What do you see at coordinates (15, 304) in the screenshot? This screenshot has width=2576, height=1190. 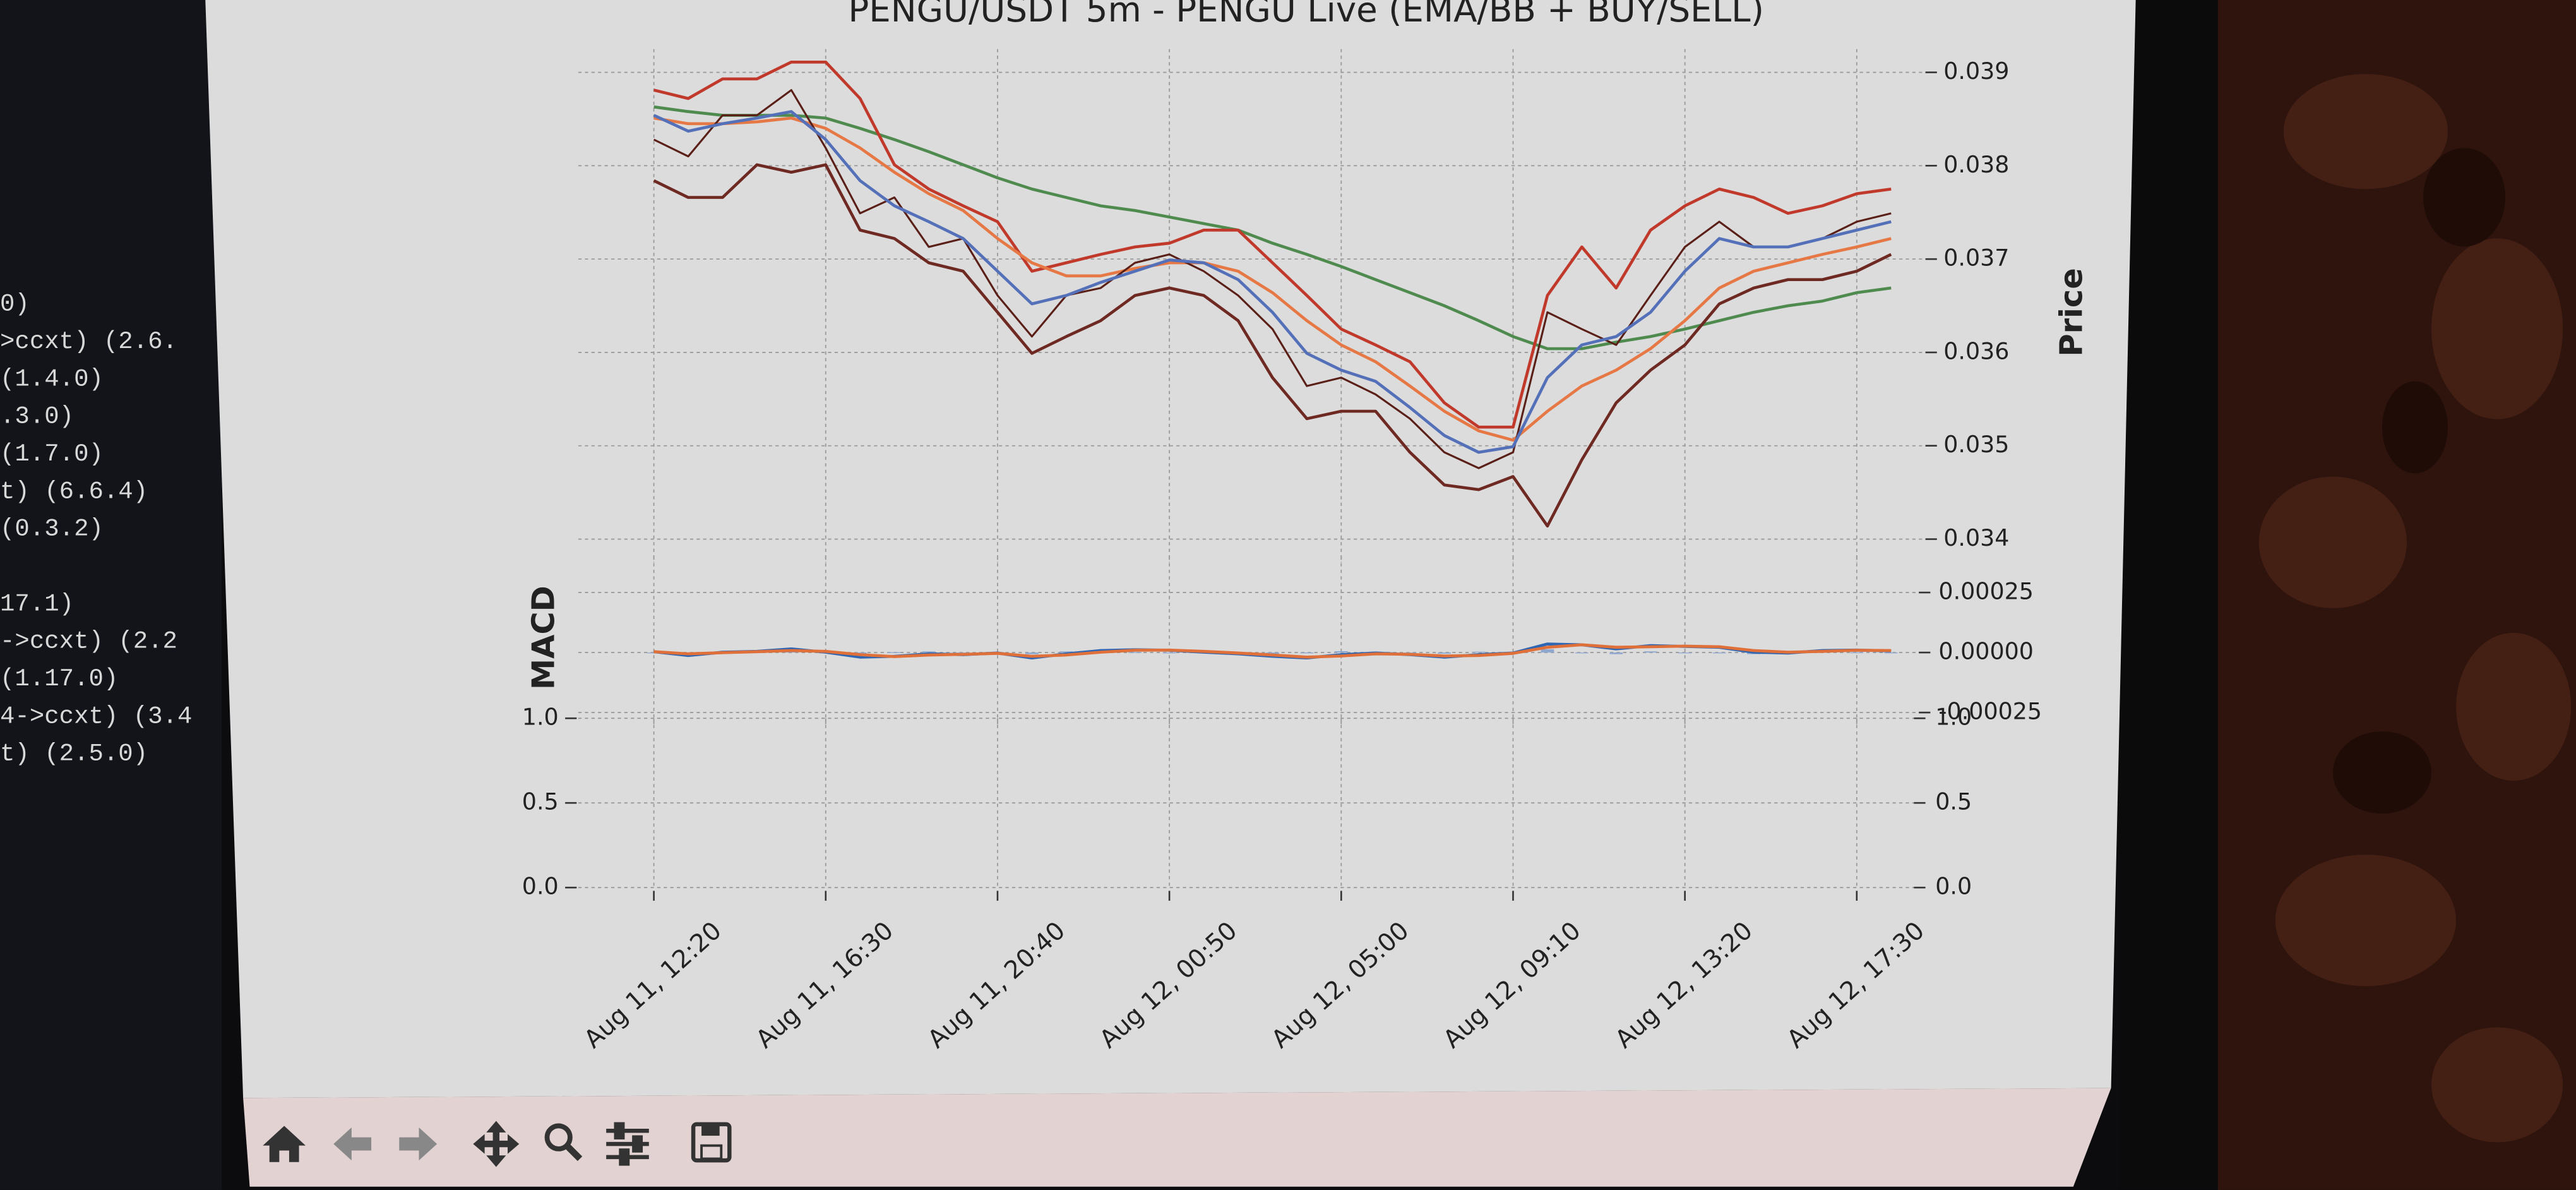 I see `terminal-line: 0)` at bounding box center [15, 304].